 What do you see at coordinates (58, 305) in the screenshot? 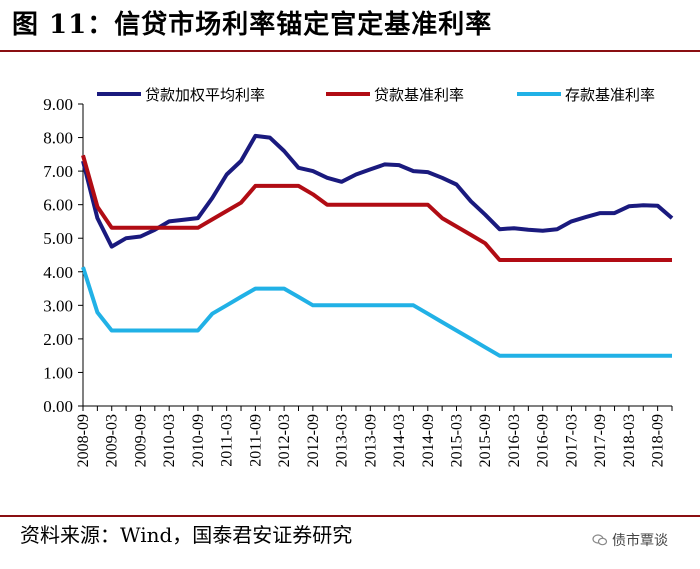
I see `y-tick-label: 3.00` at bounding box center [58, 305].